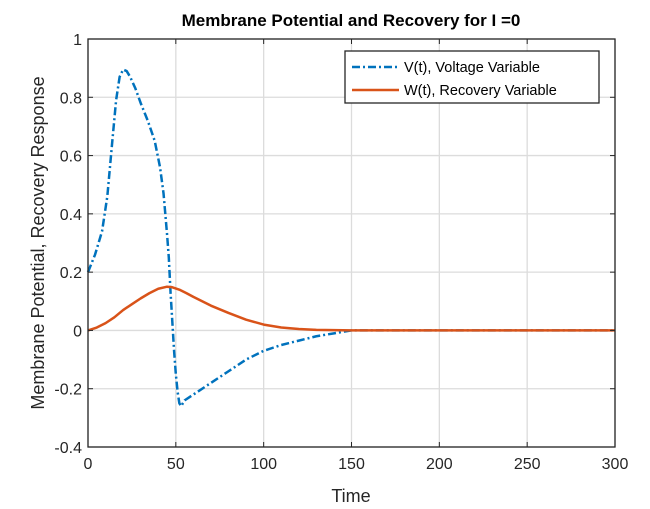 This screenshot has width=650, height=509. I want to click on legend-label-recovery: W(t), Recovery Variable, so click(480, 91).